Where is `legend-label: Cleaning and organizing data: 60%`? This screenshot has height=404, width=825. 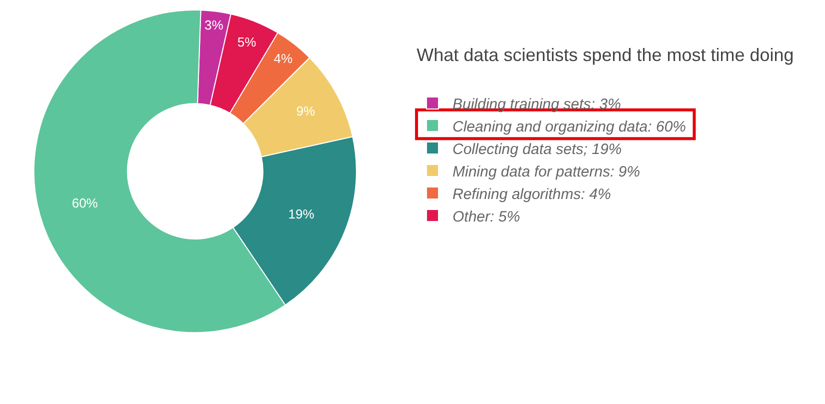
legend-label: Cleaning and organizing data: 60% is located at coordinates (569, 127).